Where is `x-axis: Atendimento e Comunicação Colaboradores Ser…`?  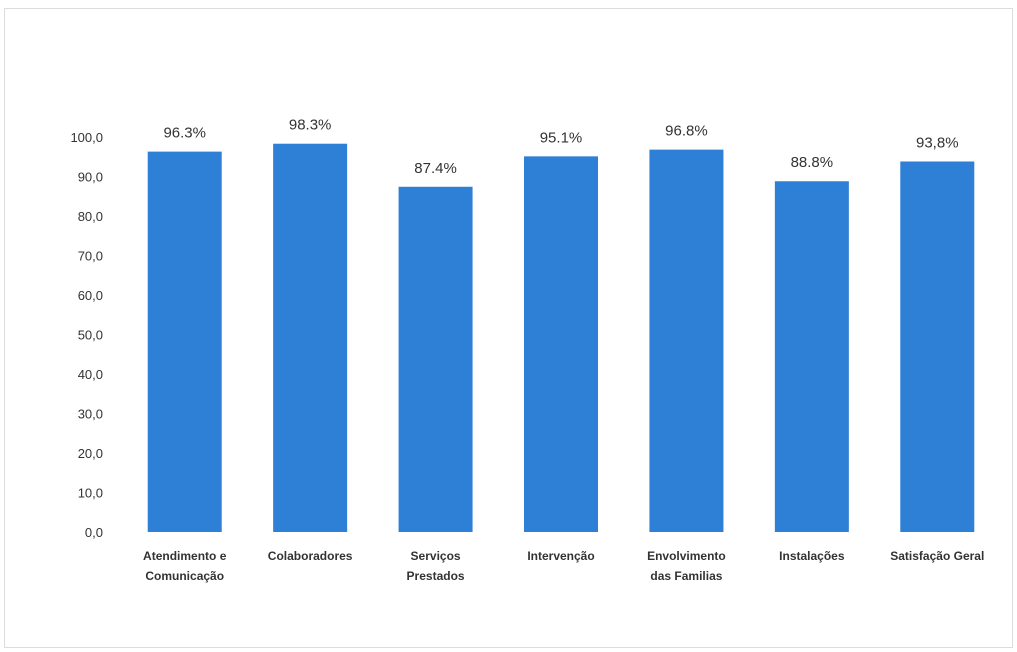 x-axis: Atendimento e Comunicação Colaboradores Ser… is located at coordinates (563, 566).